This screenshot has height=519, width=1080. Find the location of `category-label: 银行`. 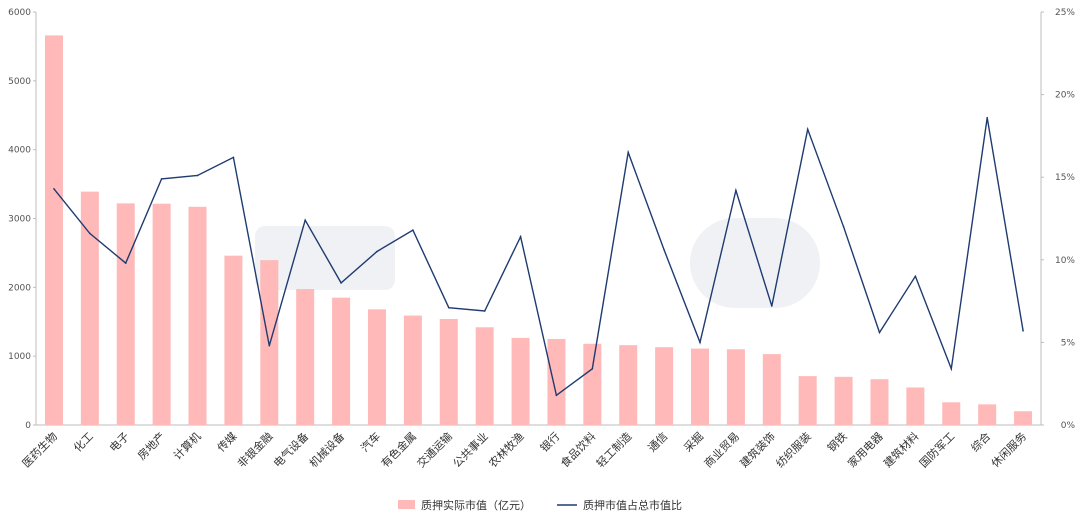

category-label: 银行 is located at coordinates (549, 441).